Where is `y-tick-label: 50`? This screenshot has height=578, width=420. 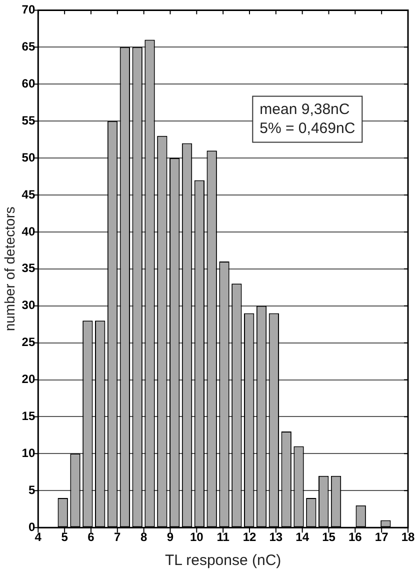 y-tick-label: 50 is located at coordinates (29, 157).